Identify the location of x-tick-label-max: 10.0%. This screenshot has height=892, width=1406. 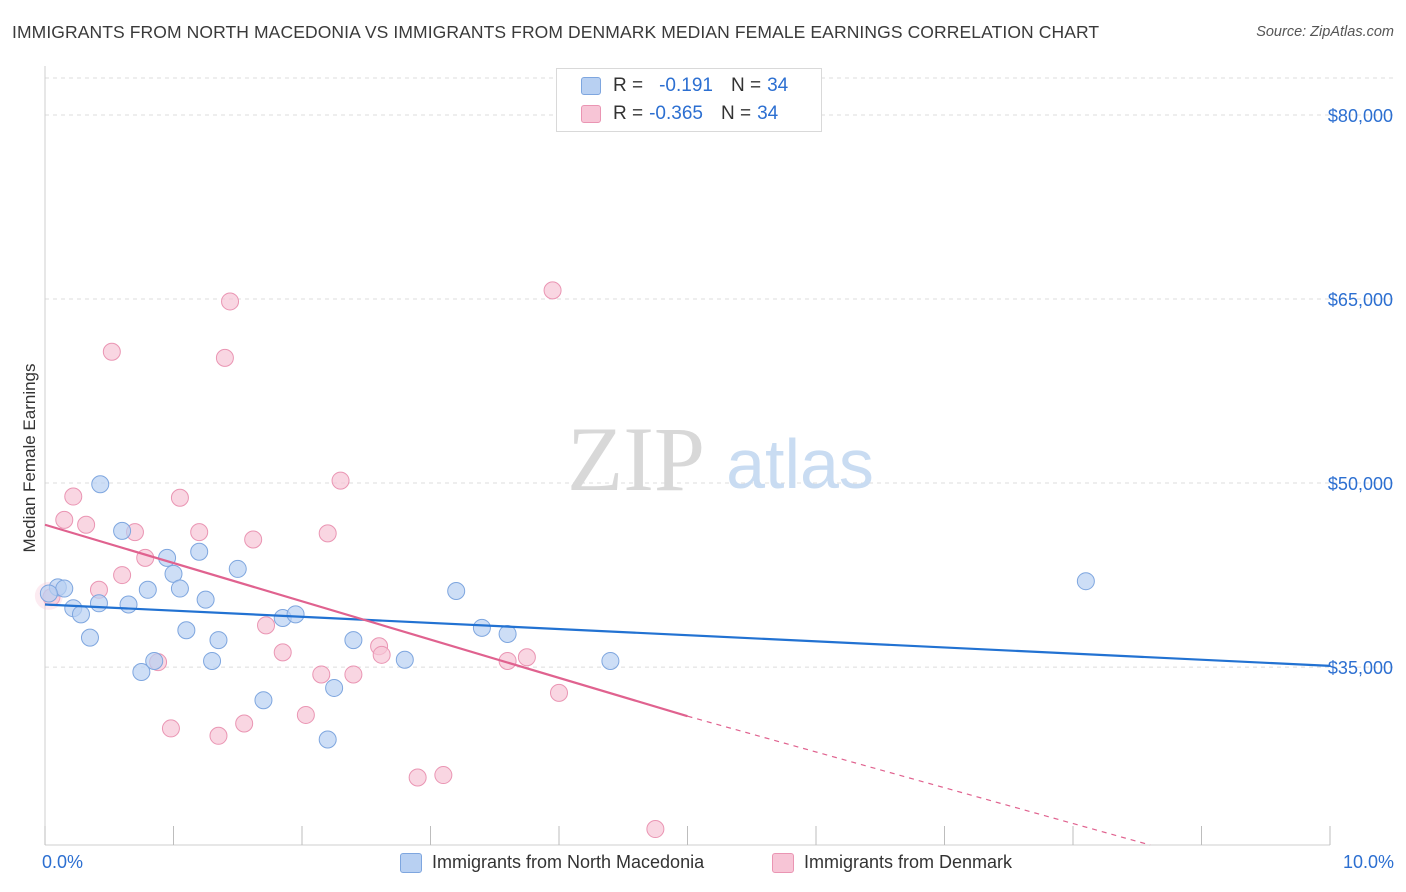
(1368, 862).